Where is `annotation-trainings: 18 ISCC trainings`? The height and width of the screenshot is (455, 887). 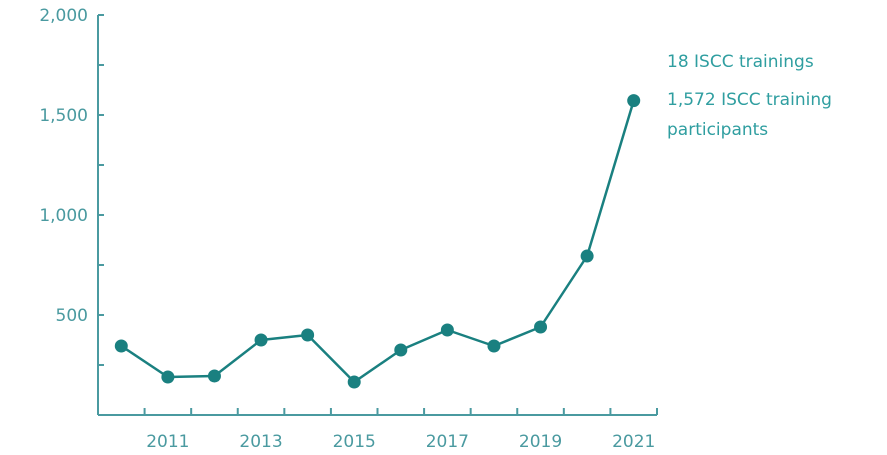
annotation-trainings: 18 ISCC trainings is located at coordinates (740, 62).